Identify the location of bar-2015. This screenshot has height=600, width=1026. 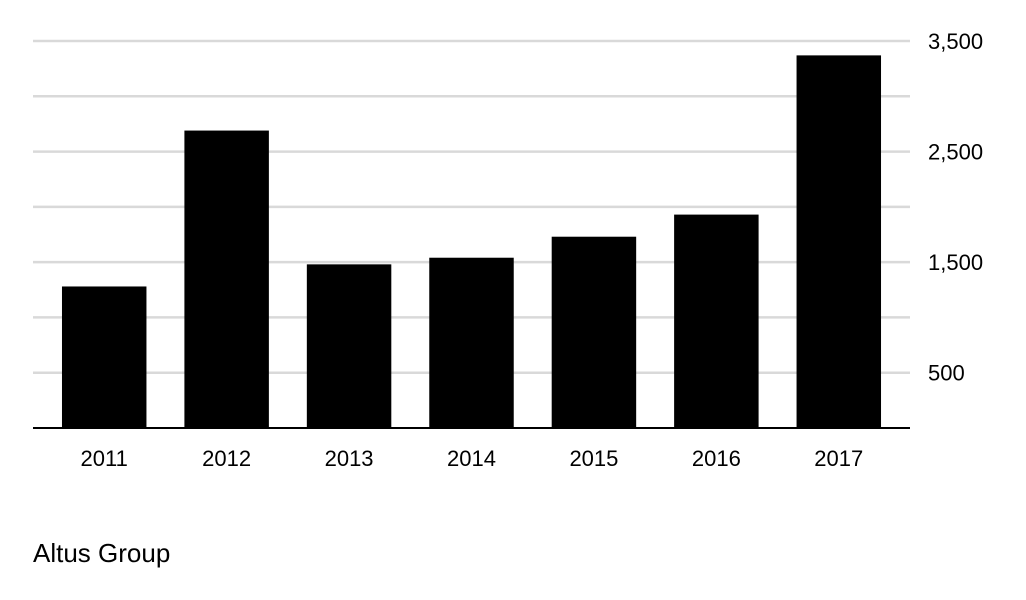
(594, 332).